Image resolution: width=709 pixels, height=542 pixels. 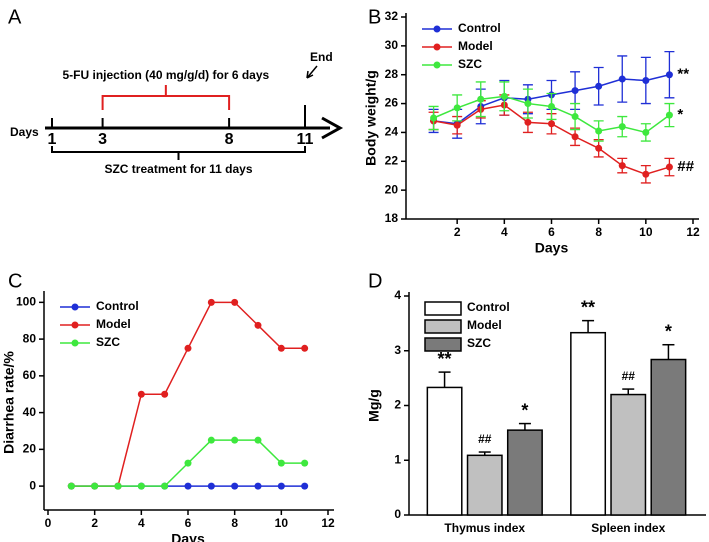 I want to click on y-tick-label: 30, so click(x=392, y=45).